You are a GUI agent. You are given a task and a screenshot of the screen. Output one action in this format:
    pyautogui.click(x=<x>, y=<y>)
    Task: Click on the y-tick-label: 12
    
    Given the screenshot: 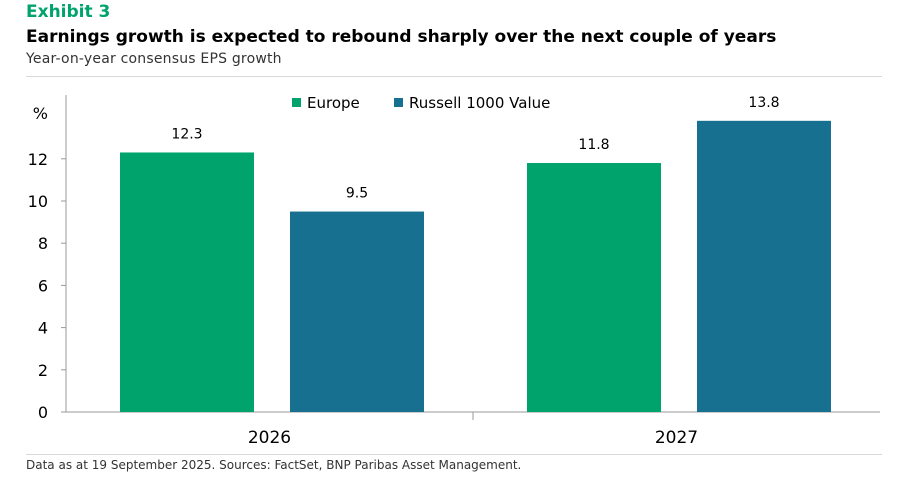 What is the action you would take?
    pyautogui.click(x=38, y=159)
    